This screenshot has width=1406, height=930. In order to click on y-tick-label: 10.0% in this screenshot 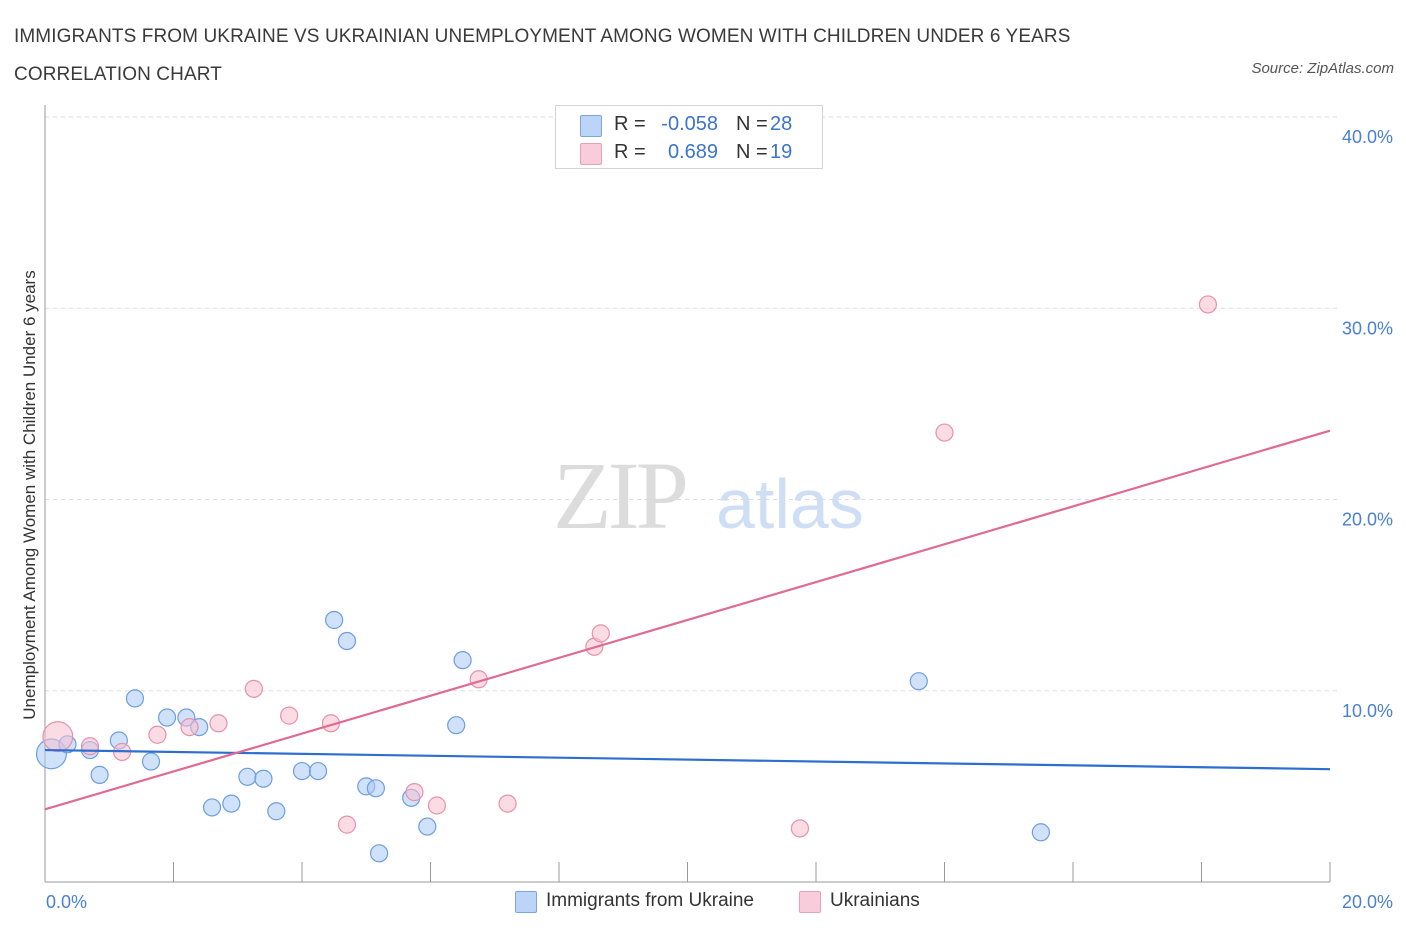, I will do `click(1367, 711)`.